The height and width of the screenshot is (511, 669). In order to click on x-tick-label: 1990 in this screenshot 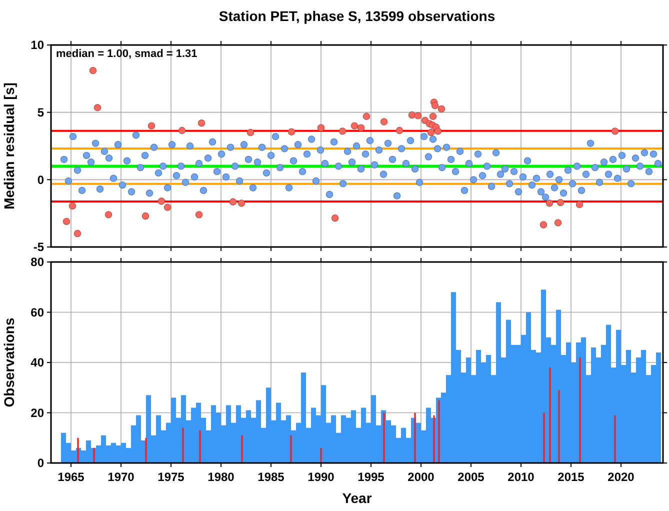, I will do `click(321, 477)`.